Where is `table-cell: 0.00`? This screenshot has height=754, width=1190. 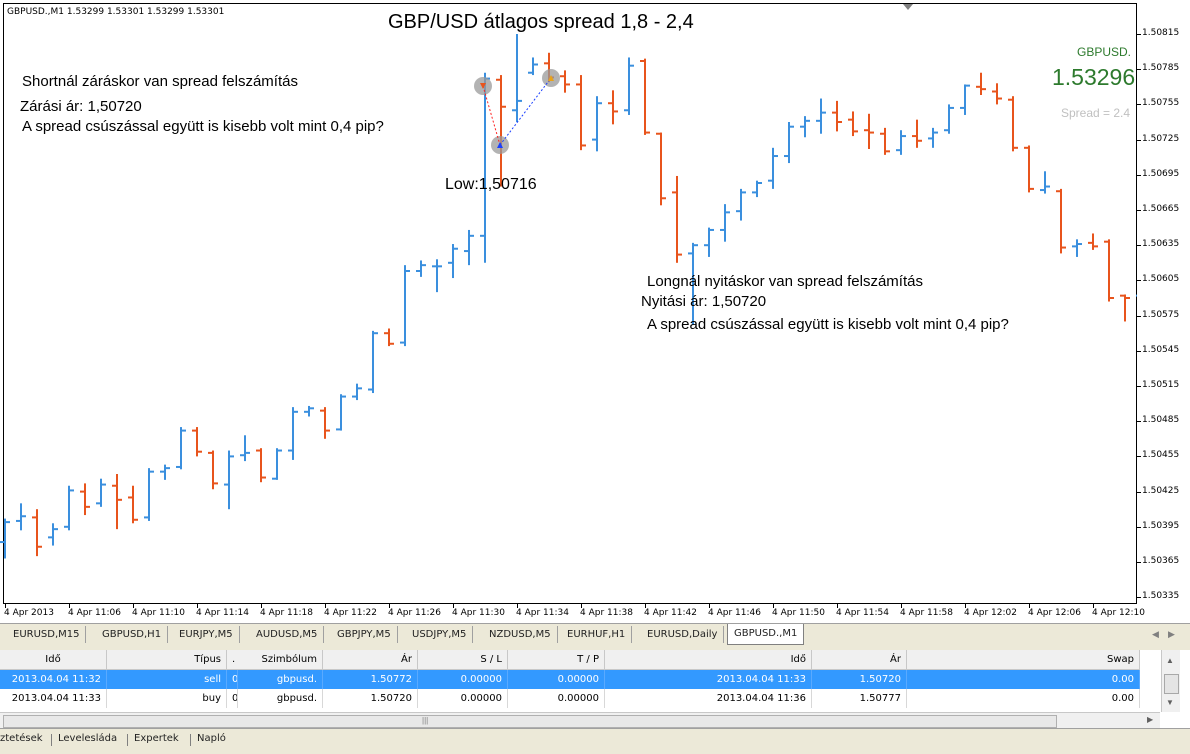
table-cell: 0.00 is located at coordinates (1023, 698).